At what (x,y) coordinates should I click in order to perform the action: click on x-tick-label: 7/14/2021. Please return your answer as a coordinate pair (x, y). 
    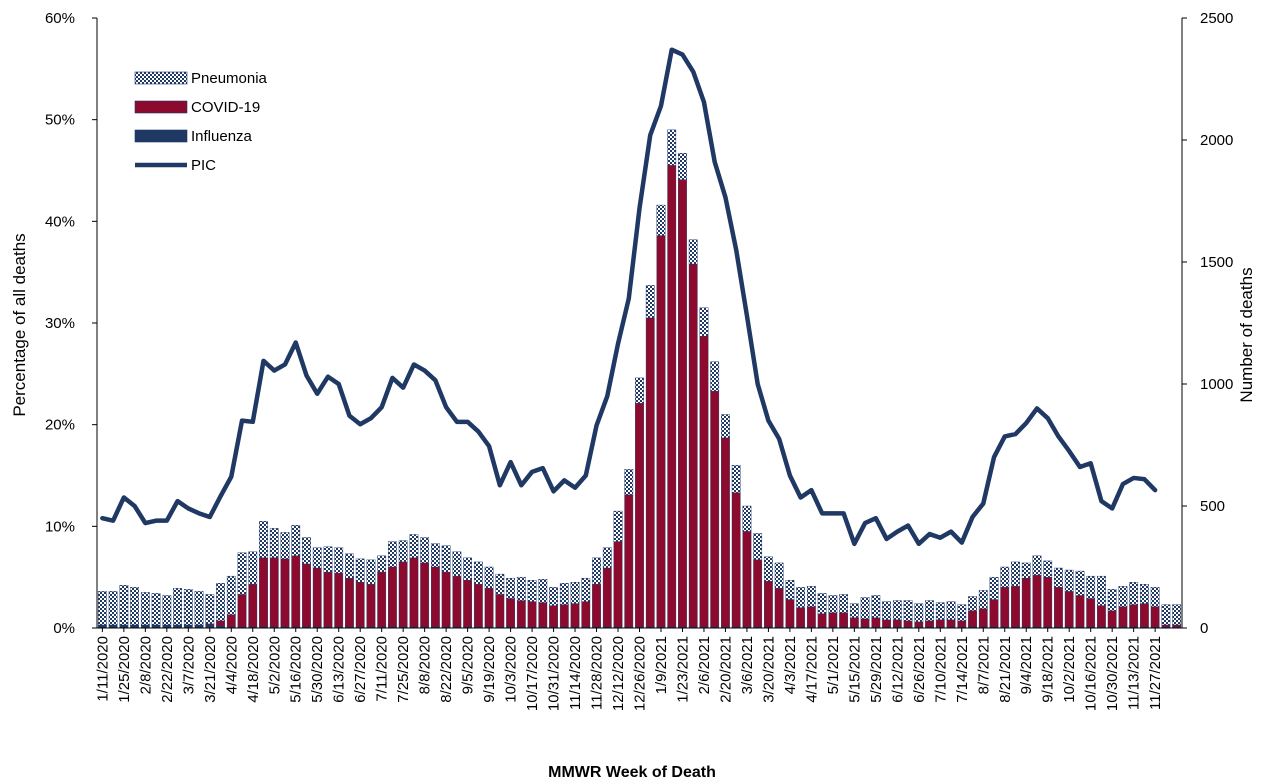
    Looking at the image, I should click on (962, 669).